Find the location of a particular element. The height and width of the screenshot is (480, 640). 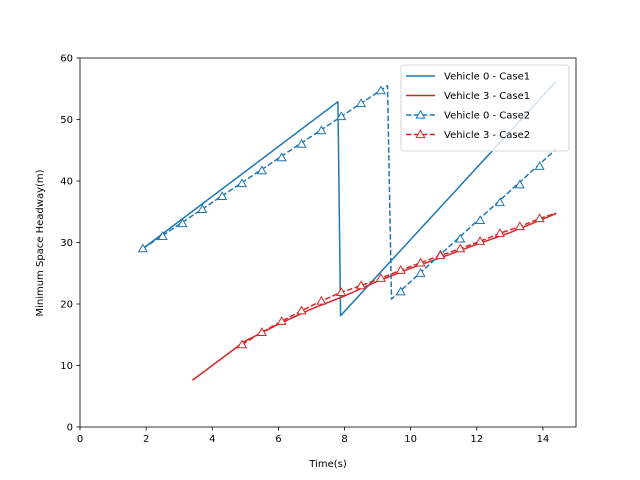

legend-label: Vehicle 3 - Case1 is located at coordinates (487, 96).